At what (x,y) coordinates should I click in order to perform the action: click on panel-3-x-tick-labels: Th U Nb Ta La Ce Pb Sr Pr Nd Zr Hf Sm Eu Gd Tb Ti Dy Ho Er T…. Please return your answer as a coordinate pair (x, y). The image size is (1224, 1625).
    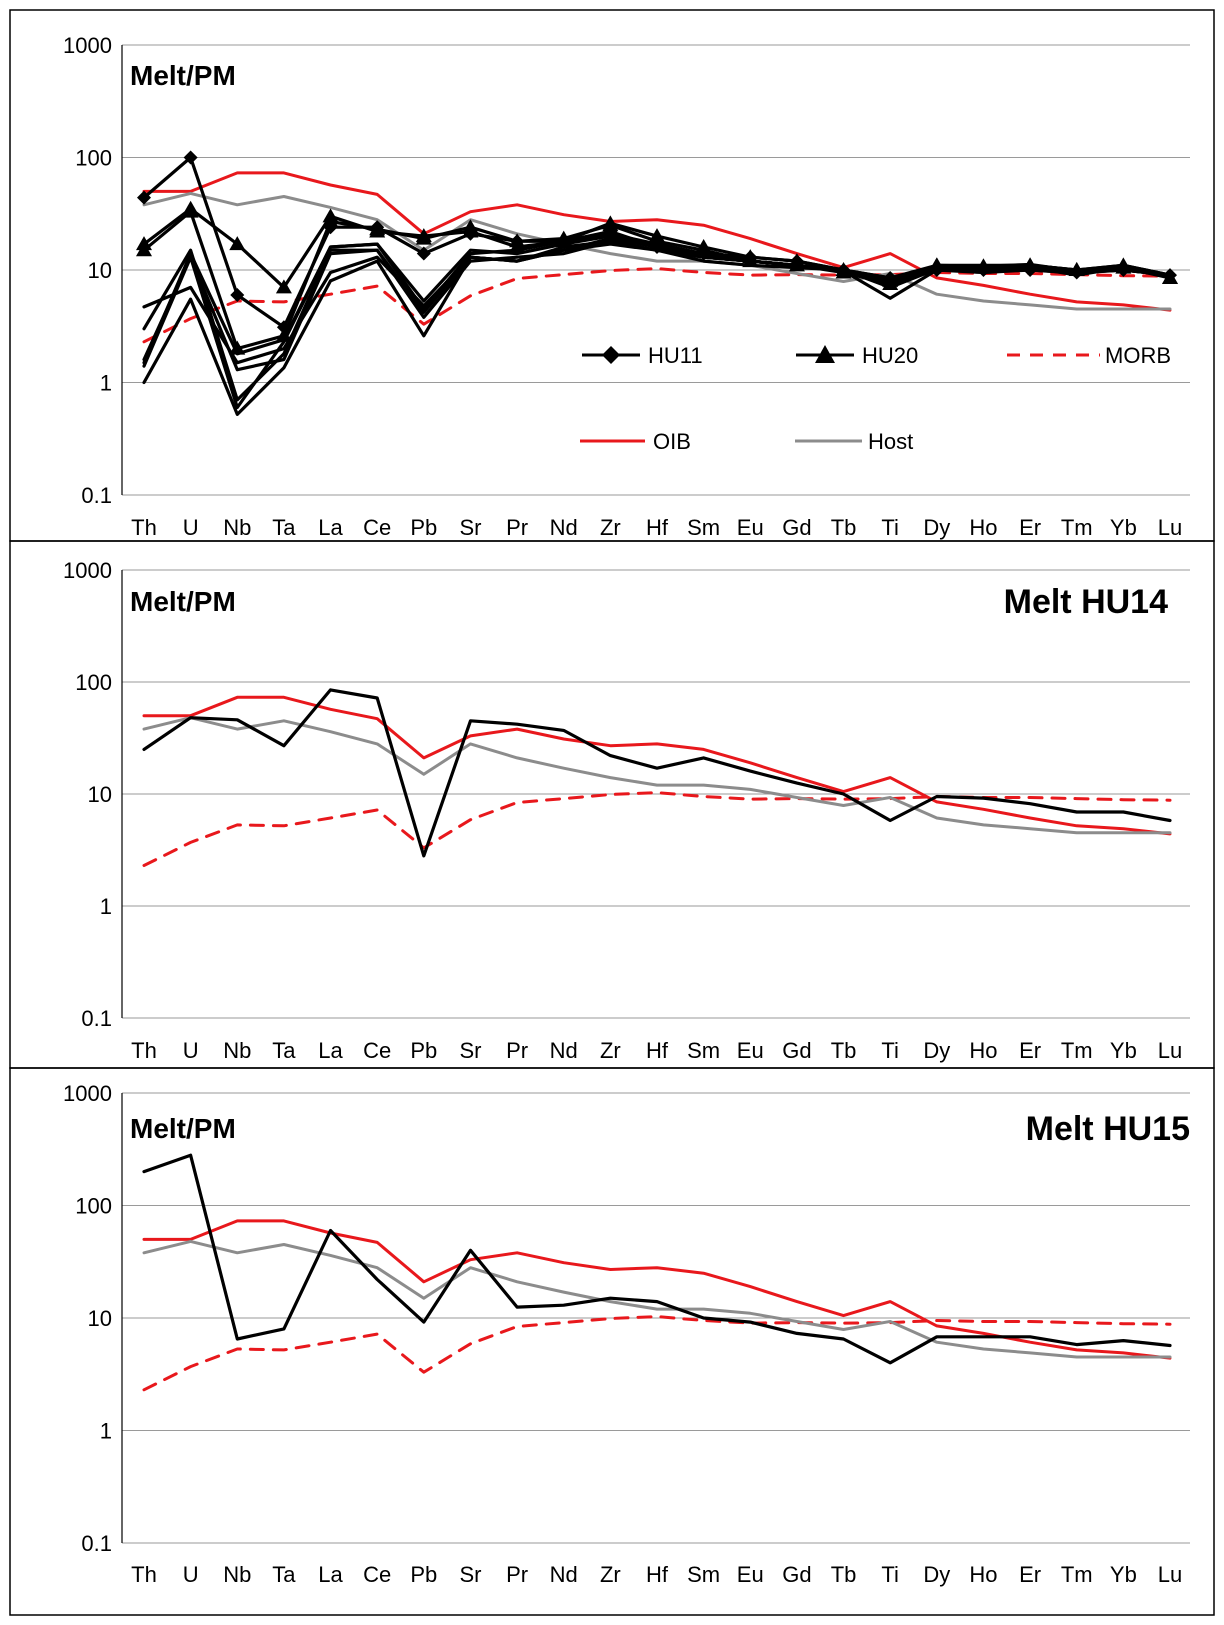
    Looking at the image, I should click on (656, 1574).